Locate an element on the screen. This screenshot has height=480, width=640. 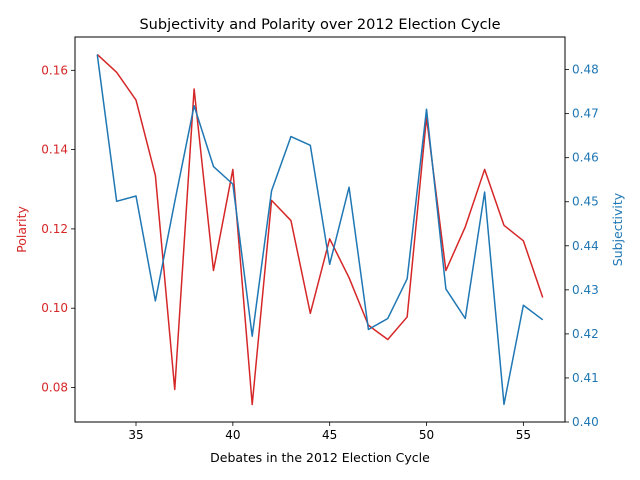
y-right-tick-label: 0.47 is located at coordinates (585, 114).